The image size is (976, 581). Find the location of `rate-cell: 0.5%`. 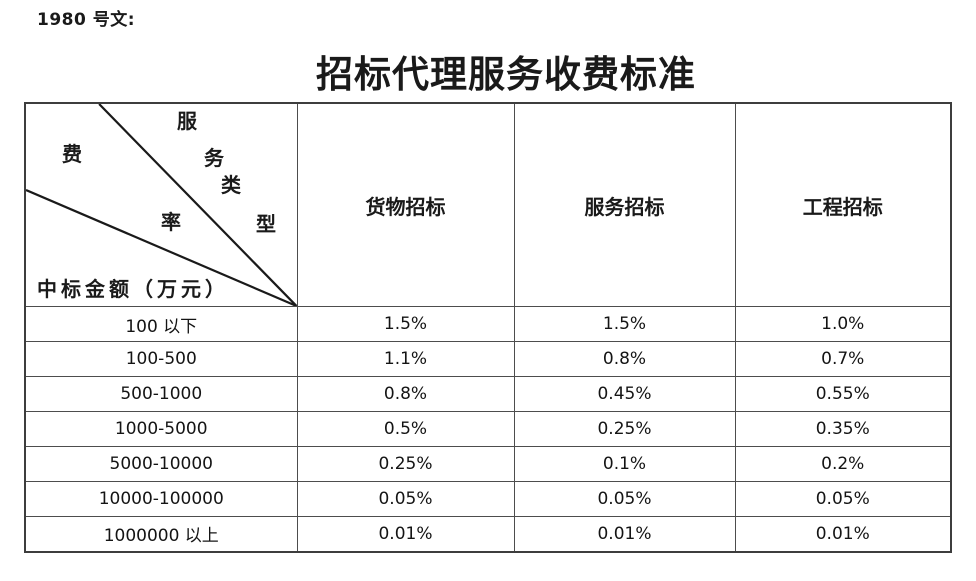

rate-cell: 0.5% is located at coordinates (405, 429).